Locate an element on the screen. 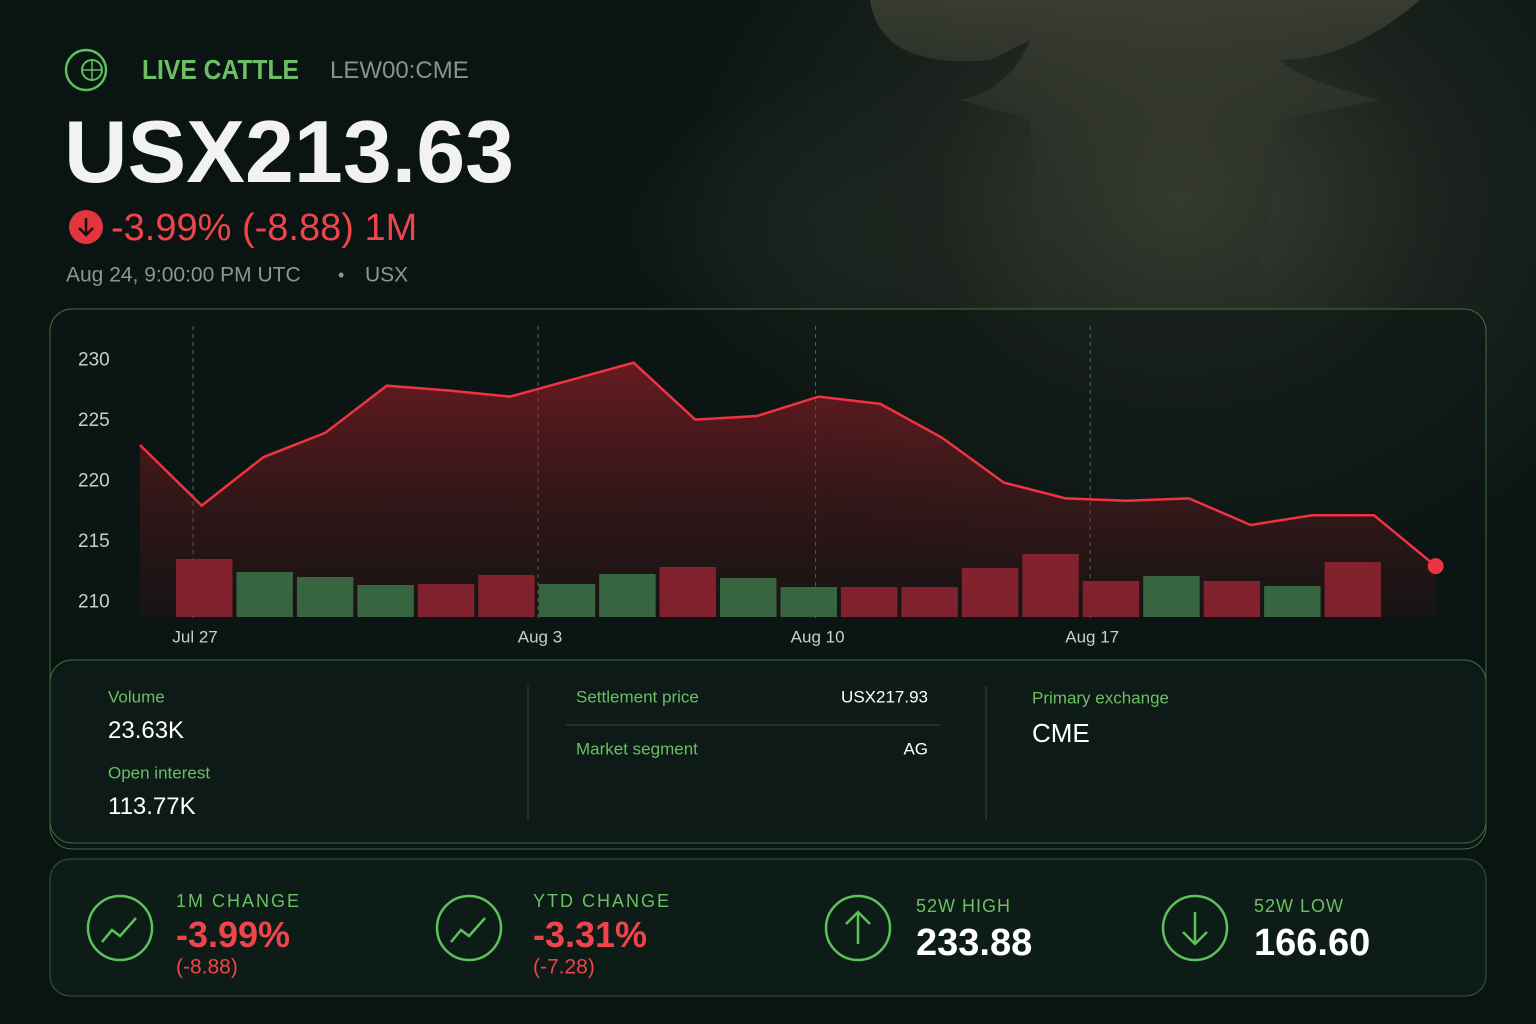 The image size is (1536, 1024). stat-label: 1M CHANGE is located at coordinates (239, 901).